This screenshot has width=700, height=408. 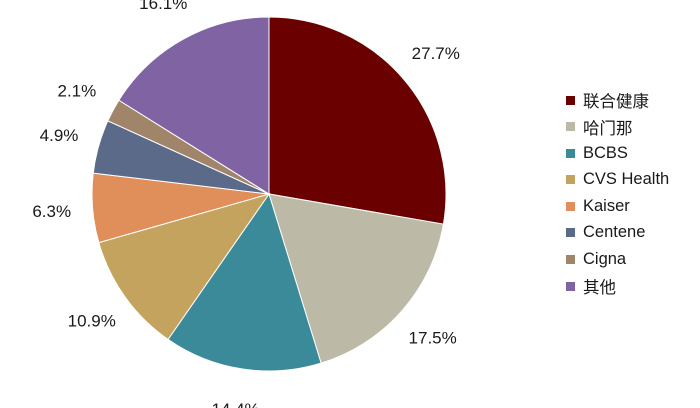 What do you see at coordinates (59, 135) in the screenshot?
I see `slice-label-6: 4.9%` at bounding box center [59, 135].